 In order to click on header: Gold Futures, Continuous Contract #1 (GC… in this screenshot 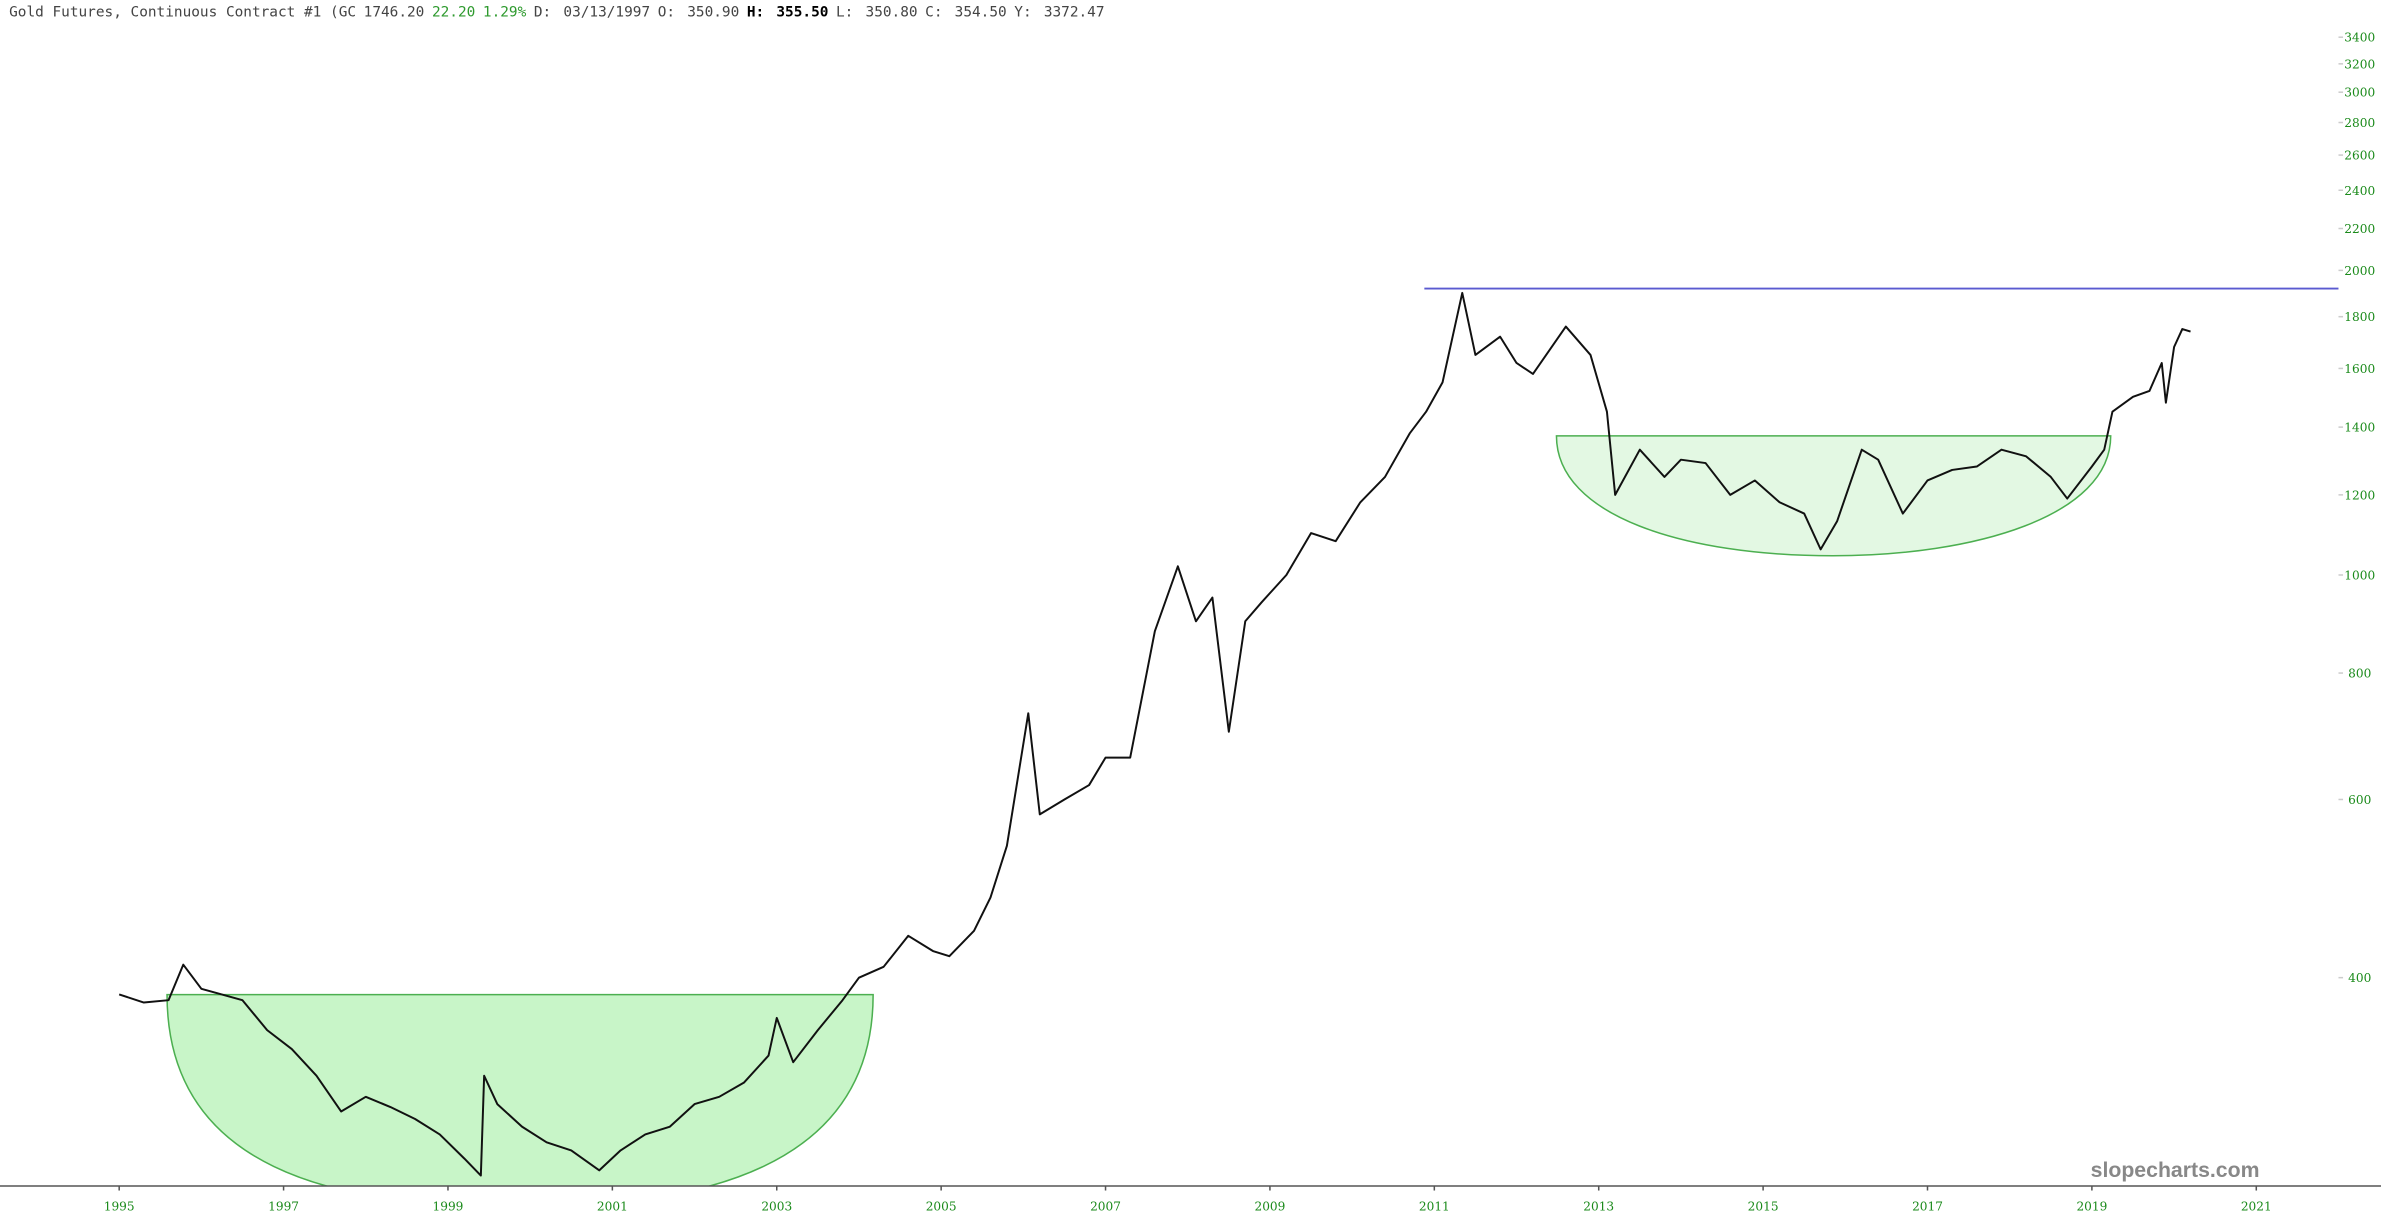, I will do `click(556, 13)`.